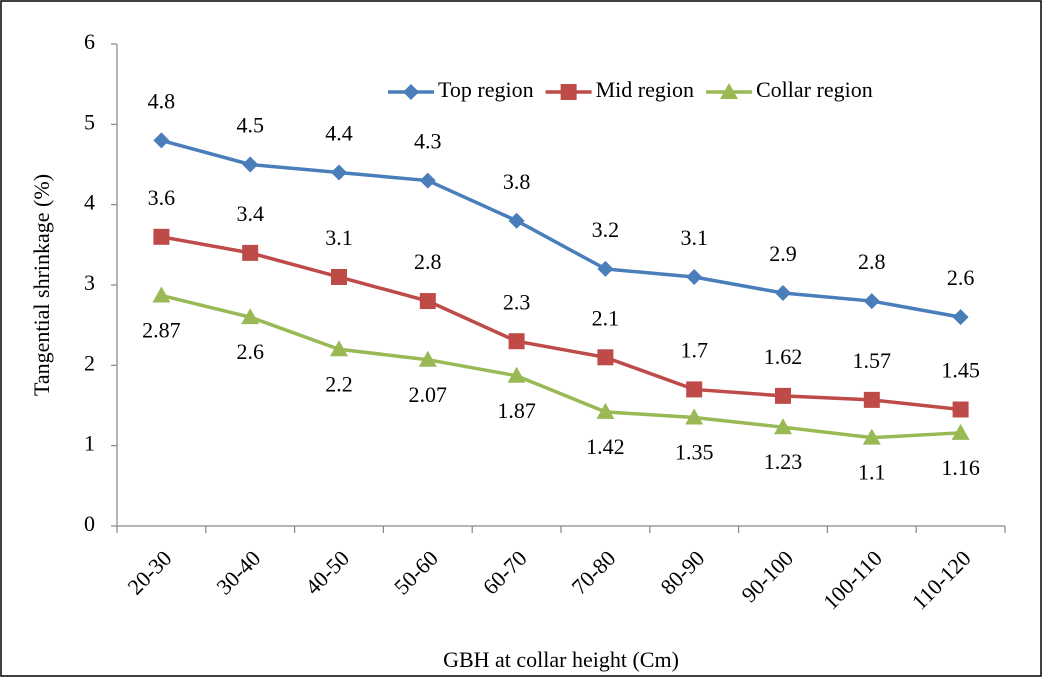 The width and height of the screenshot is (1043, 677). What do you see at coordinates (606, 229) in the screenshot?
I see `data-label: 3.2` at bounding box center [606, 229].